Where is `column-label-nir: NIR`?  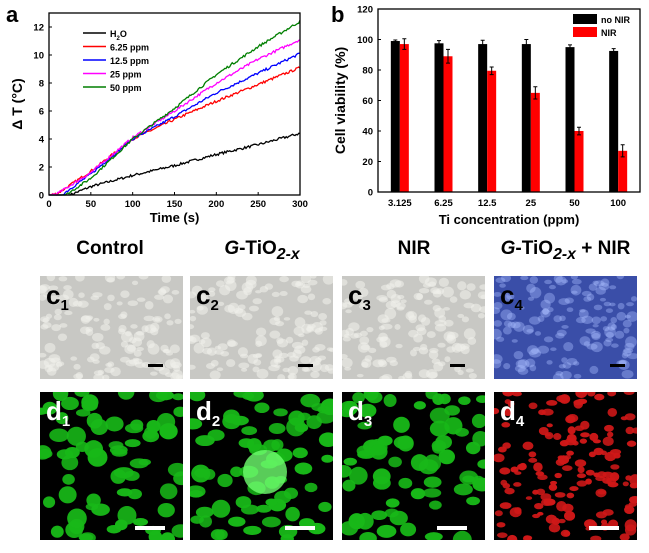 column-label-nir: NIR is located at coordinates (414, 248).